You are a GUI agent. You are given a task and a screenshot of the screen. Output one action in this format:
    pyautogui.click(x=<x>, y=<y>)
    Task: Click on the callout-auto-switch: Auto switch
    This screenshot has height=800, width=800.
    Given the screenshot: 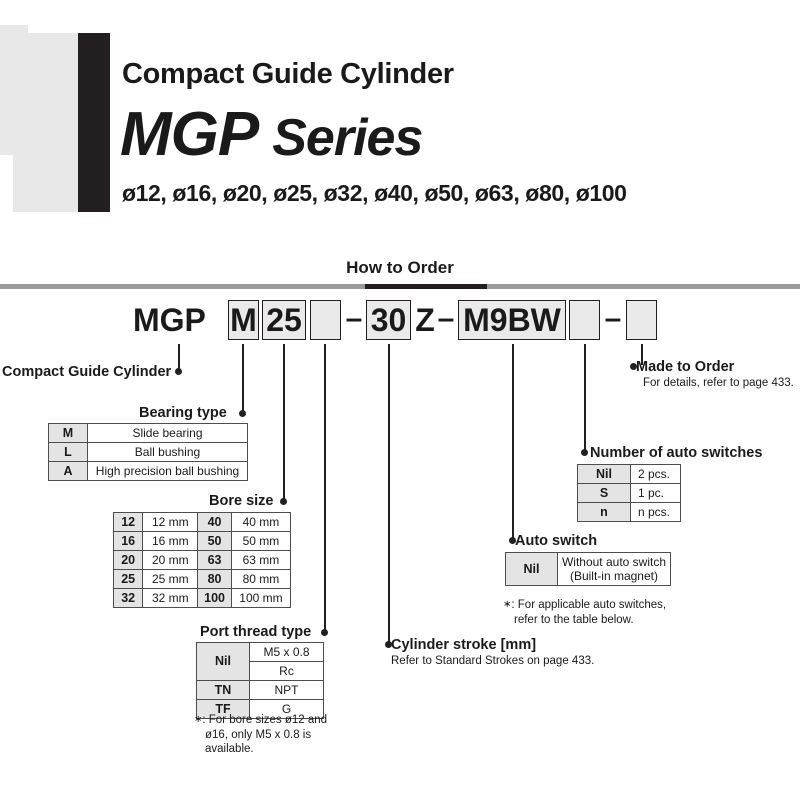 What is the action you would take?
    pyautogui.click(x=556, y=541)
    